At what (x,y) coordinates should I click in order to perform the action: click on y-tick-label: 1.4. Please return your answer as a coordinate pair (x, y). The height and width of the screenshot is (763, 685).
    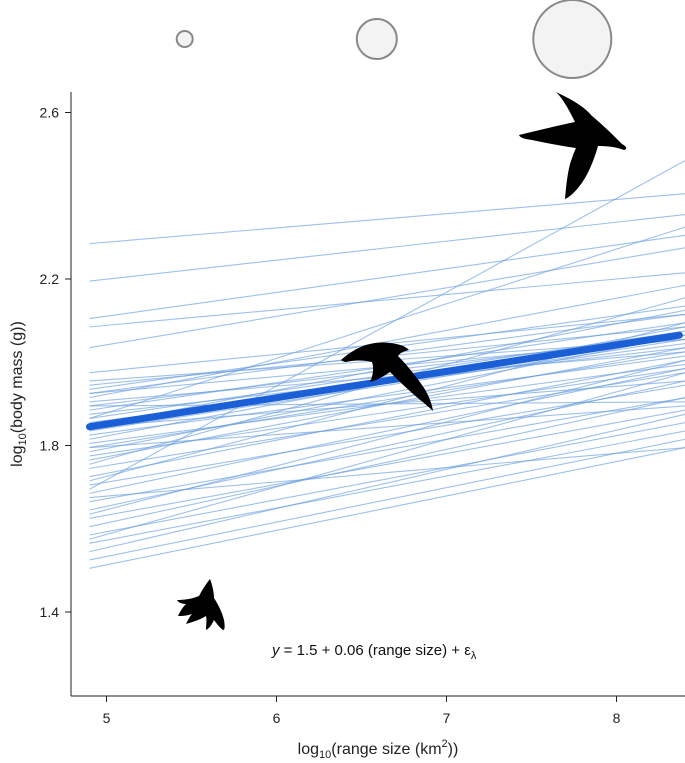
    Looking at the image, I should click on (50, 612).